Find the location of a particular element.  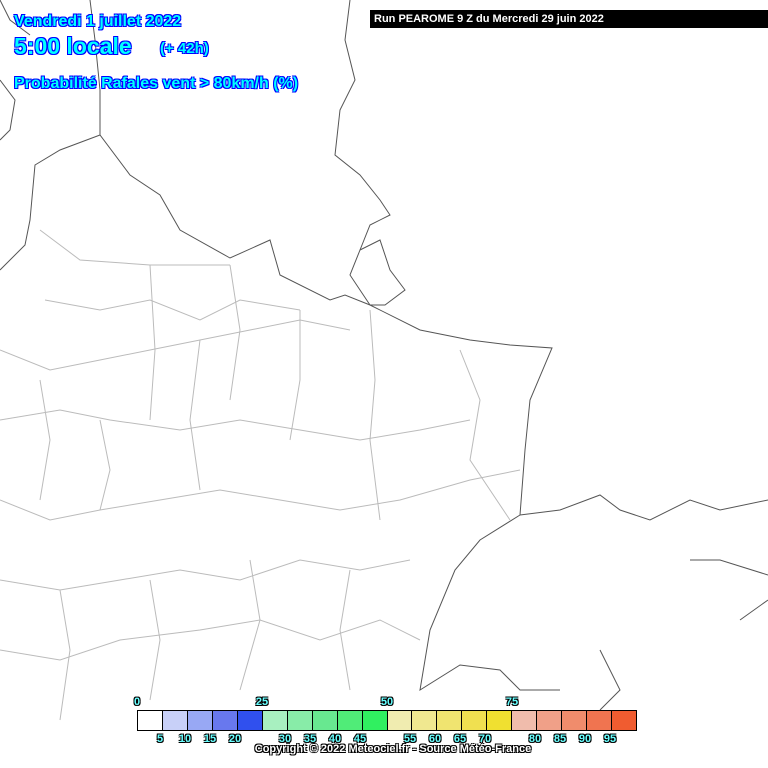

legend-bottom-label: 10 is located at coordinates (185, 739).